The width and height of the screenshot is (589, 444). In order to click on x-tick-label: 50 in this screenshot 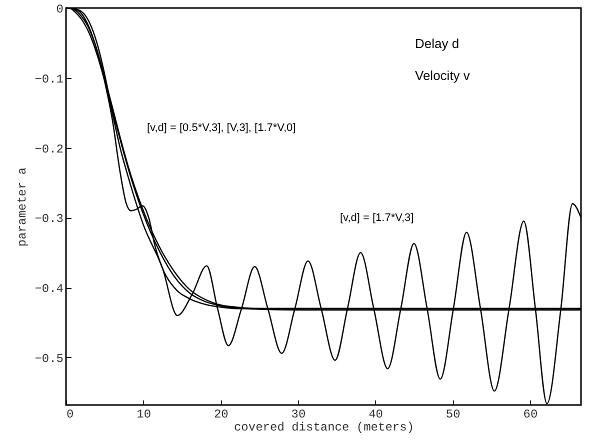, I will do `click(453, 415)`.